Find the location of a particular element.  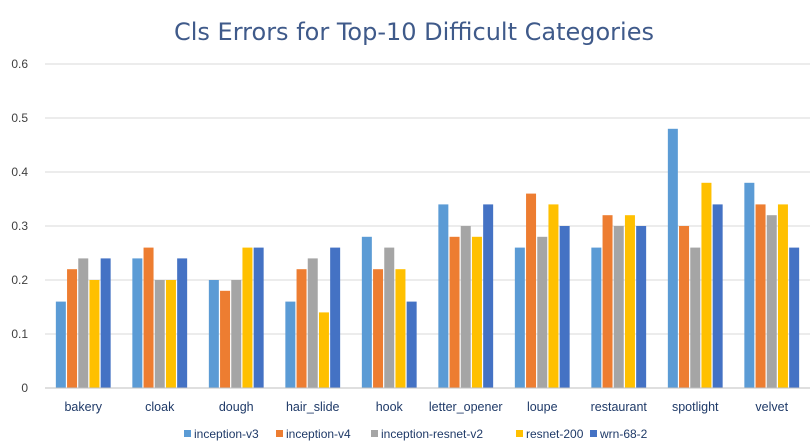

legend-label: wrn-68-2 is located at coordinates (623, 434).